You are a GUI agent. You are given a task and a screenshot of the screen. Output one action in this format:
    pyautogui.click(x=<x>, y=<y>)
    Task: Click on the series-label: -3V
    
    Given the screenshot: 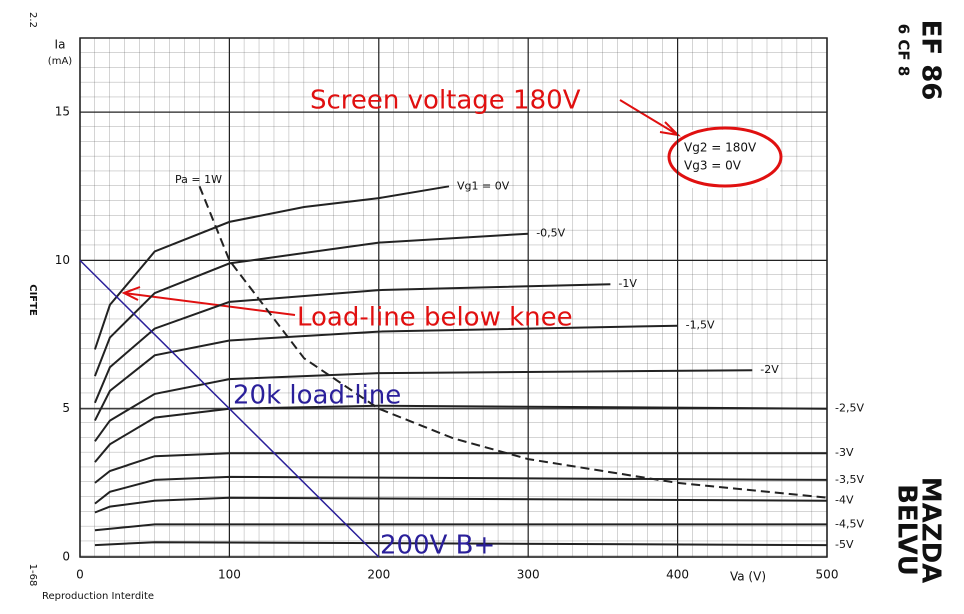 What is the action you would take?
    pyautogui.click(x=844, y=452)
    